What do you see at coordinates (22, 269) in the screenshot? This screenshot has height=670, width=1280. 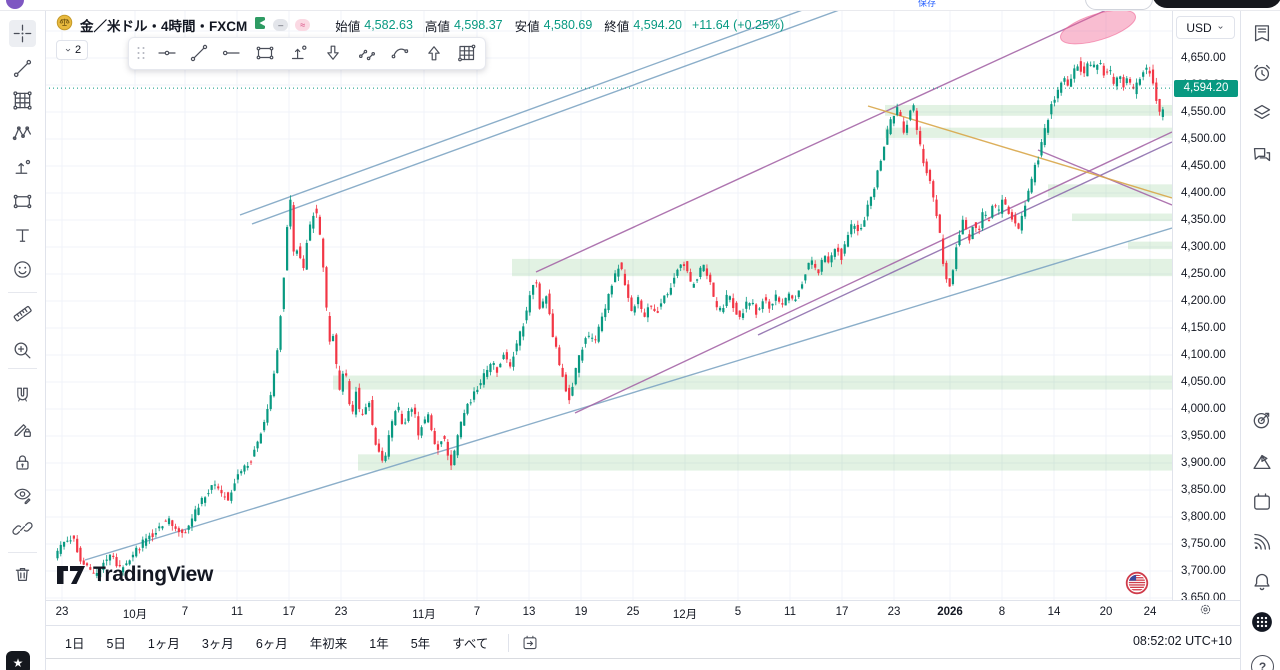 I see `emoji-tool` at bounding box center [22, 269].